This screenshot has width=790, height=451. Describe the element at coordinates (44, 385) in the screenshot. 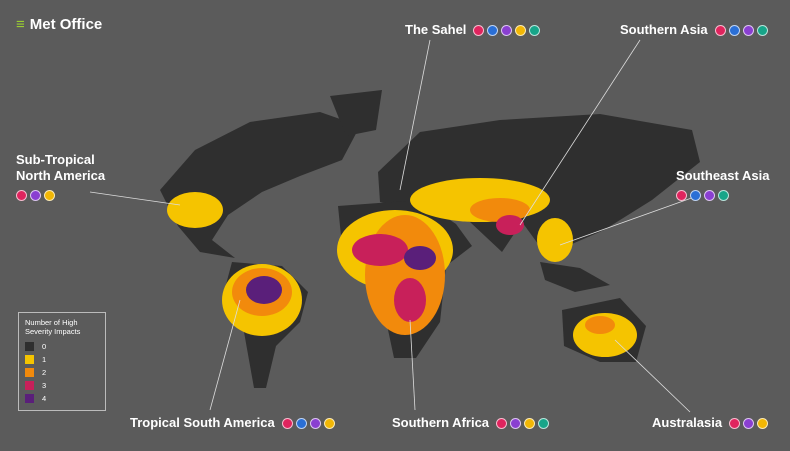

I see `legend-label: 3` at that location.